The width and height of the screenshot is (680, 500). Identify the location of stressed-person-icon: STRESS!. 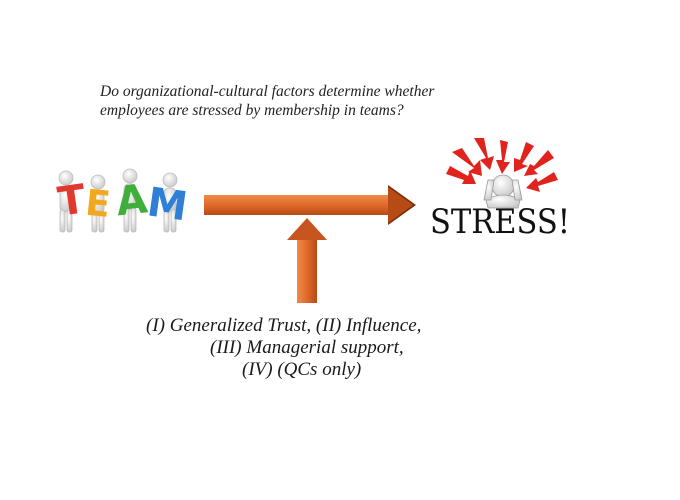
(500, 190).